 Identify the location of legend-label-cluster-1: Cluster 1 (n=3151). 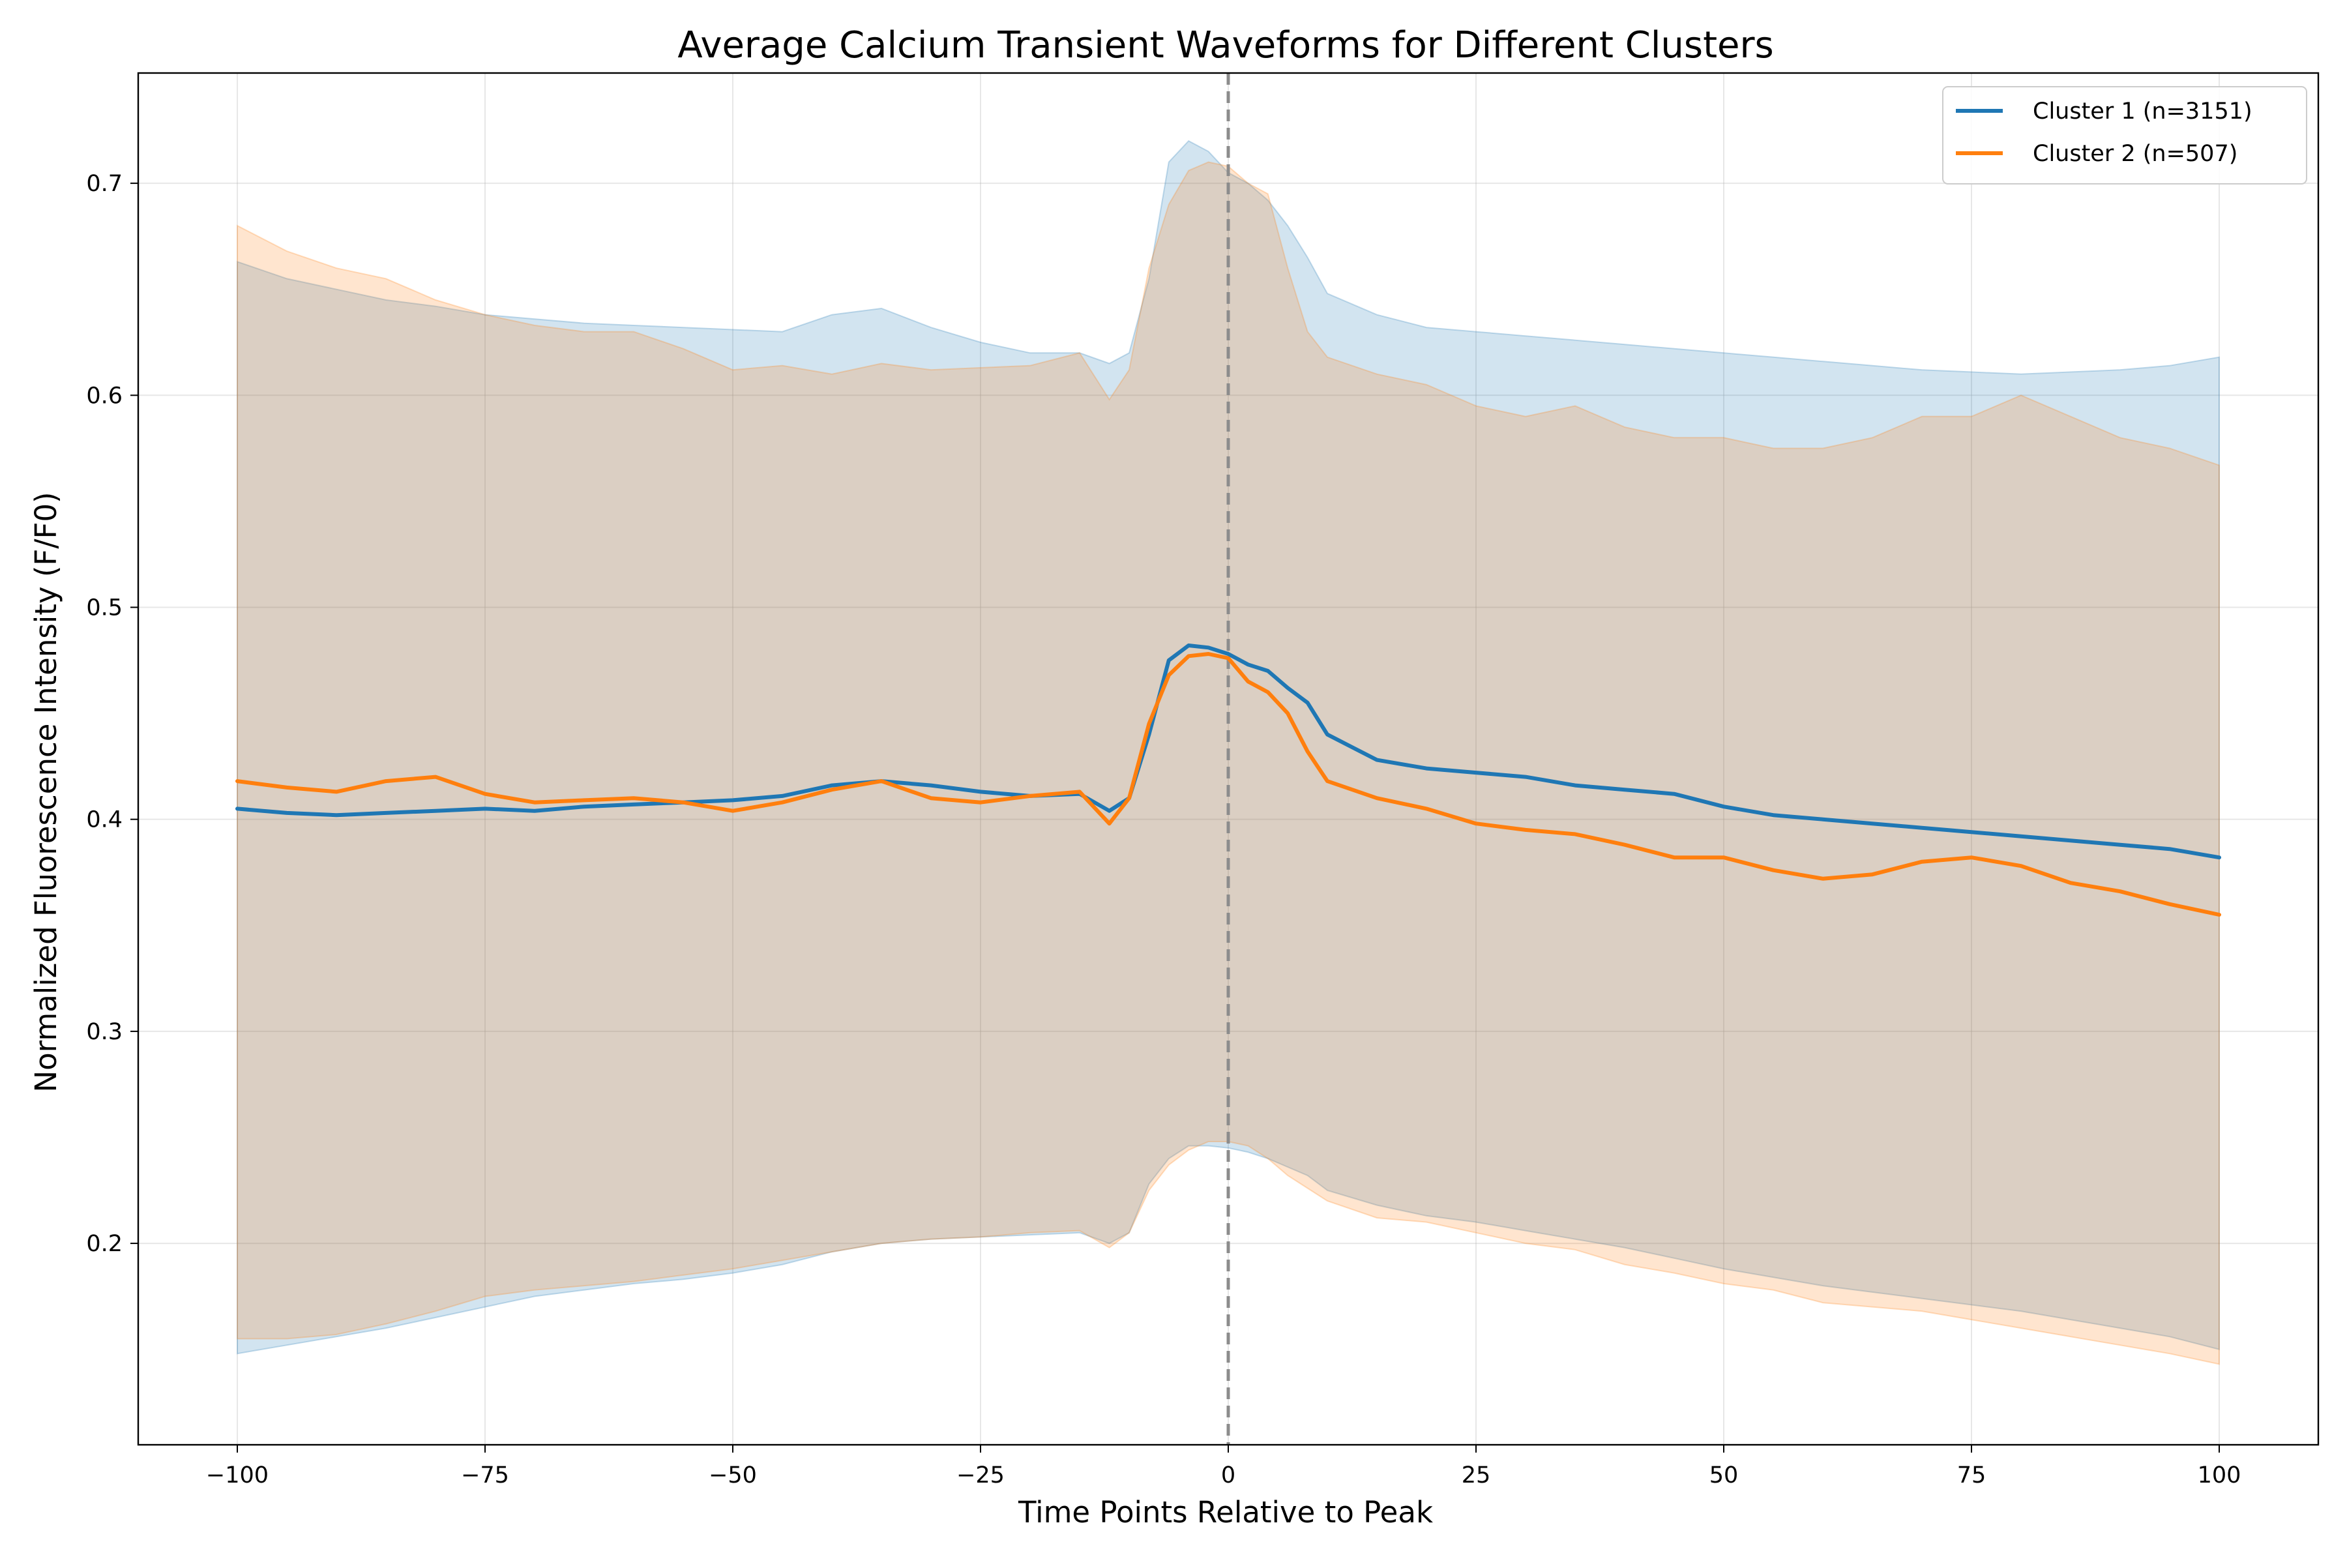
(2142, 112).